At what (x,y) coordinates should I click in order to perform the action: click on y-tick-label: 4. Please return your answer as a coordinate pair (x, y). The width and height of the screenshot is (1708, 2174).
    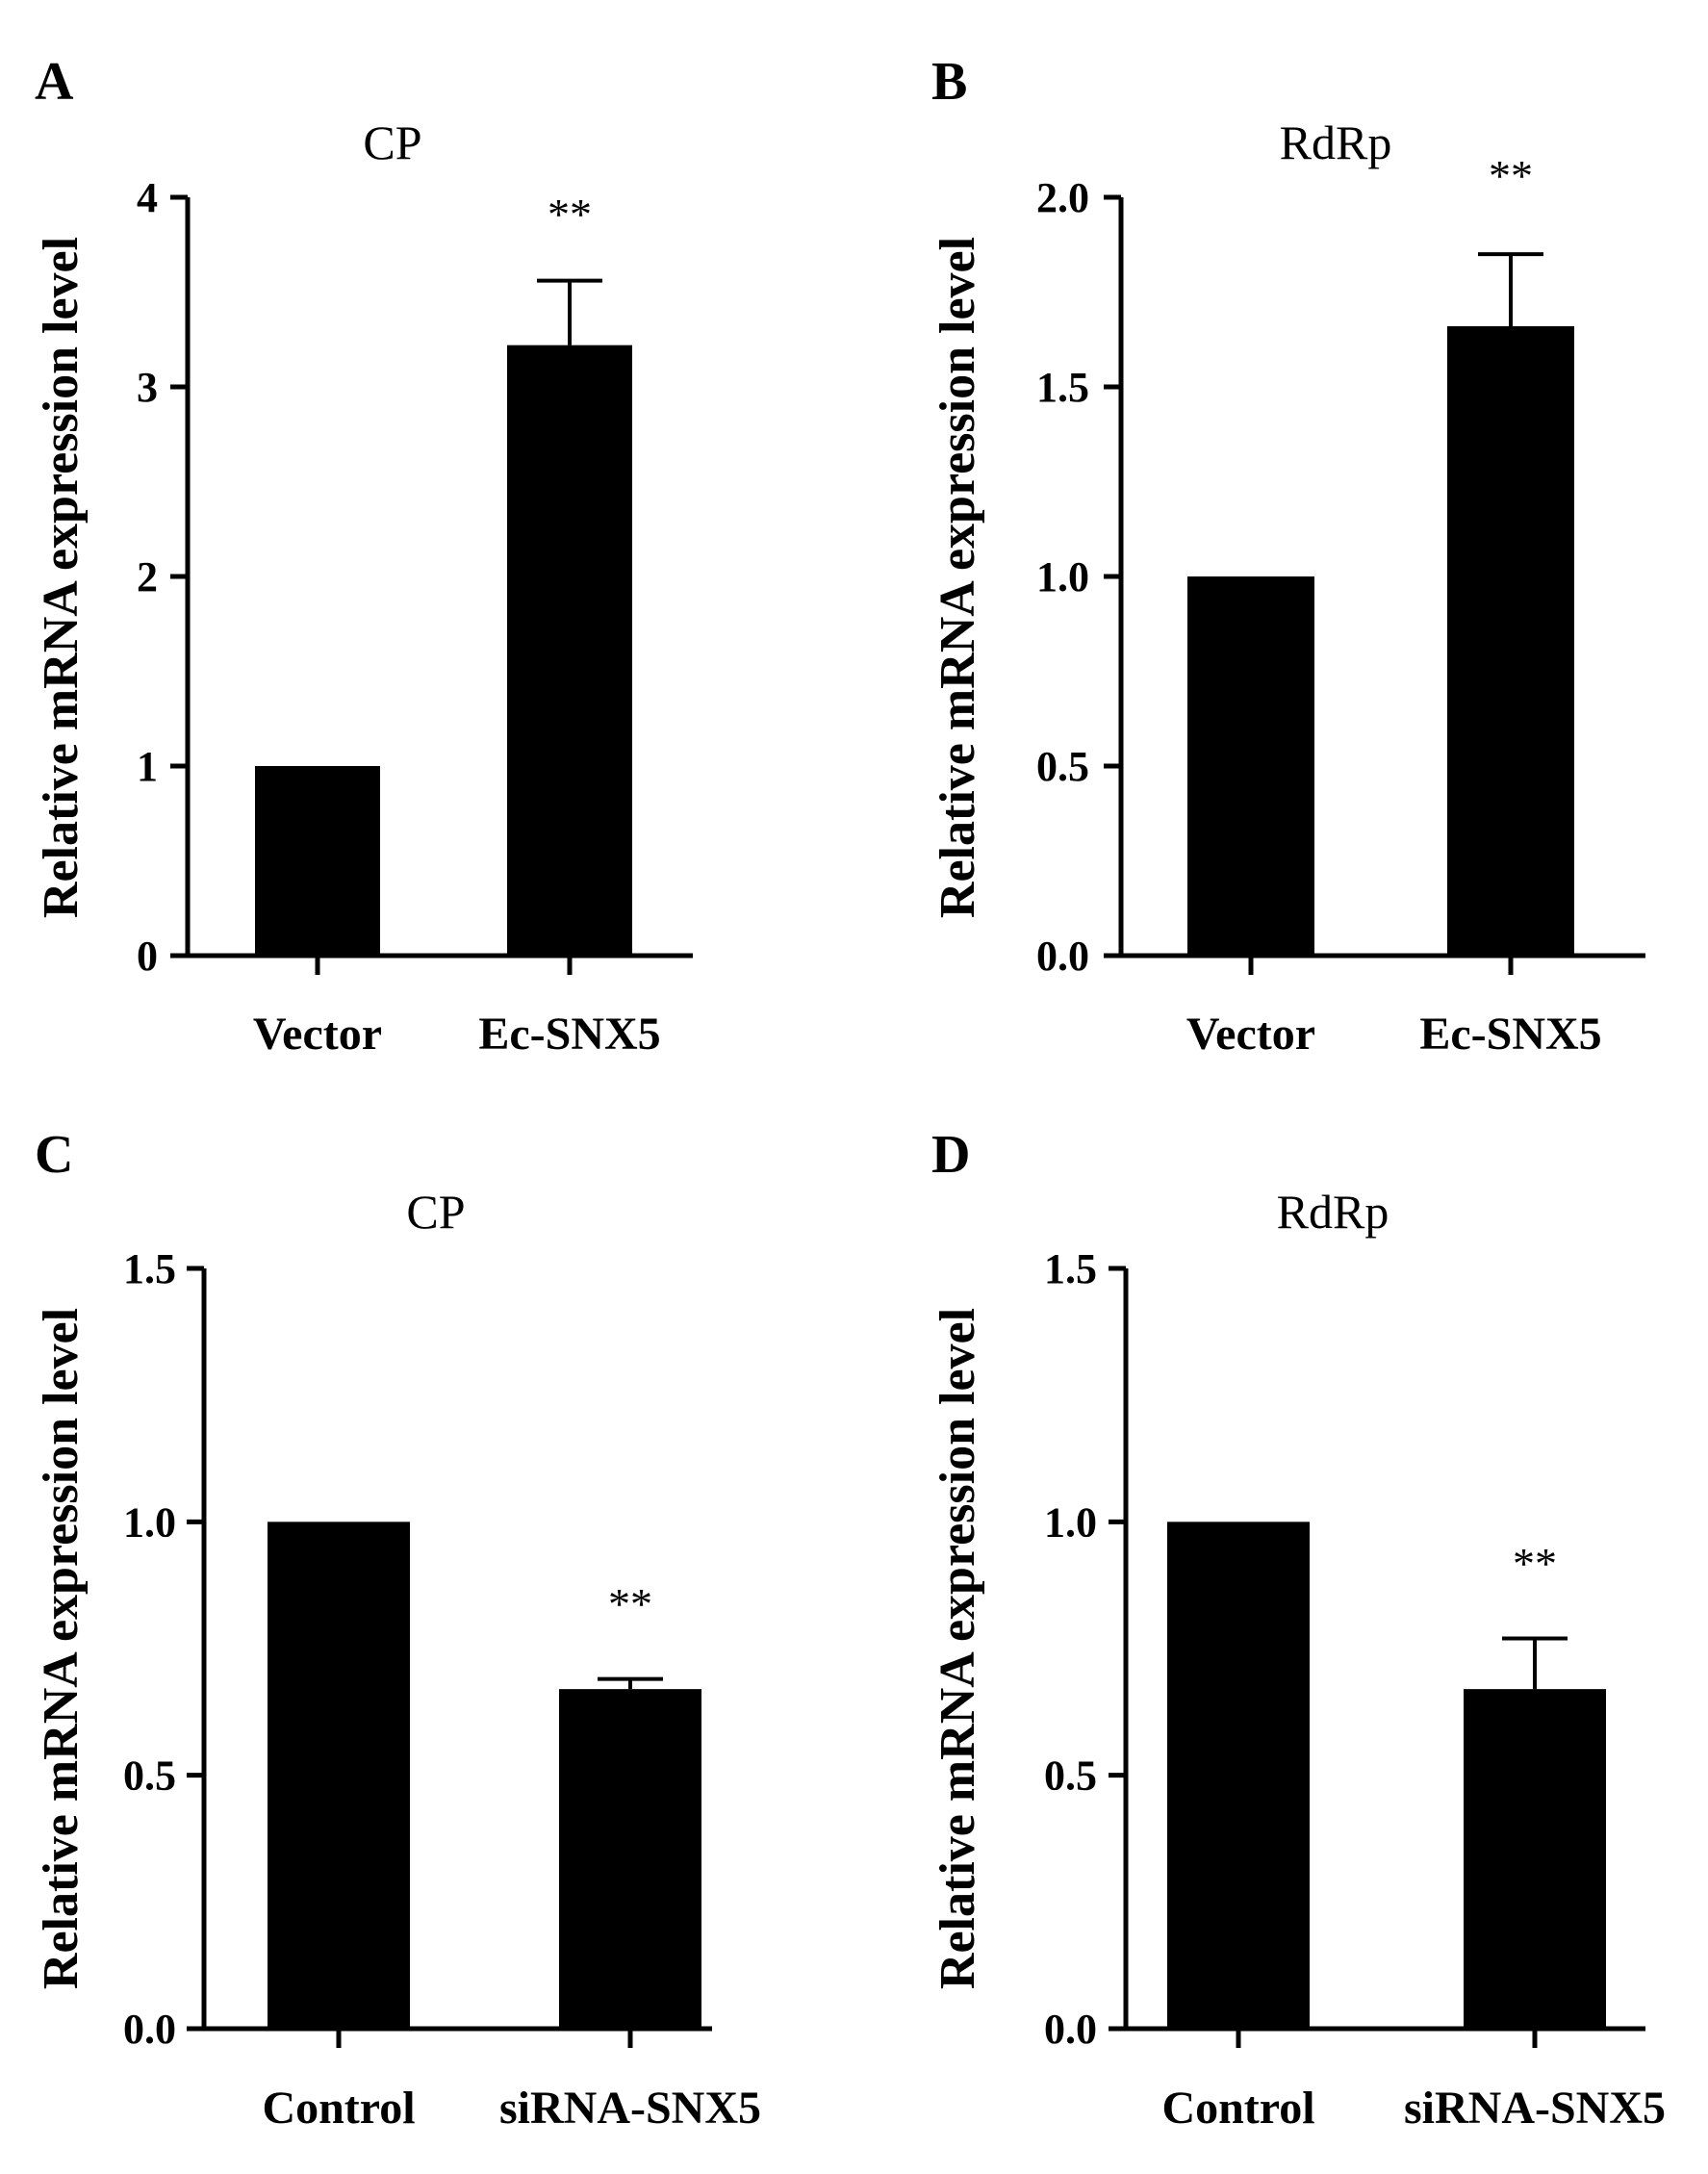
    Looking at the image, I should click on (147, 197).